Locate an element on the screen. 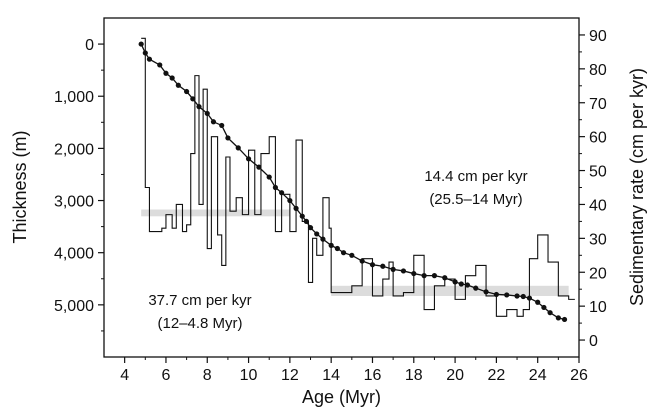 The width and height of the screenshot is (650, 409). x-tick-label: 22 is located at coordinates (496, 375).